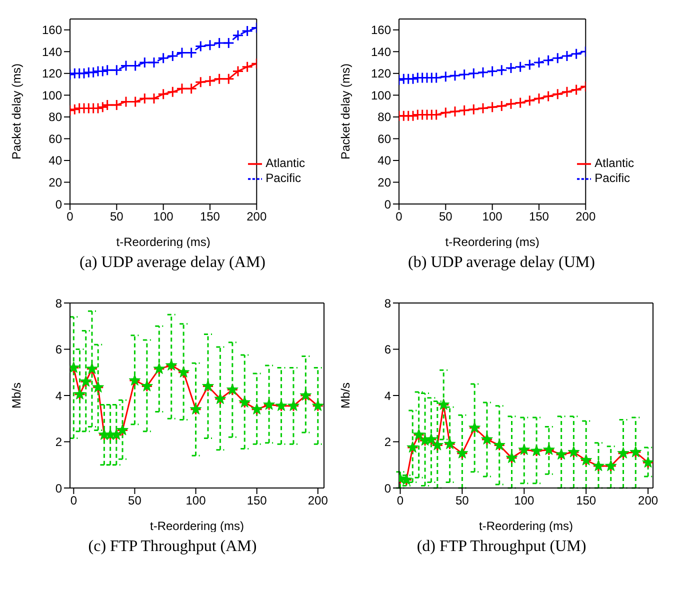 The image size is (674, 592). Describe the element at coordinates (501, 547) in the screenshot. I see `text: (d) FTP Throughput (UM)` at that location.